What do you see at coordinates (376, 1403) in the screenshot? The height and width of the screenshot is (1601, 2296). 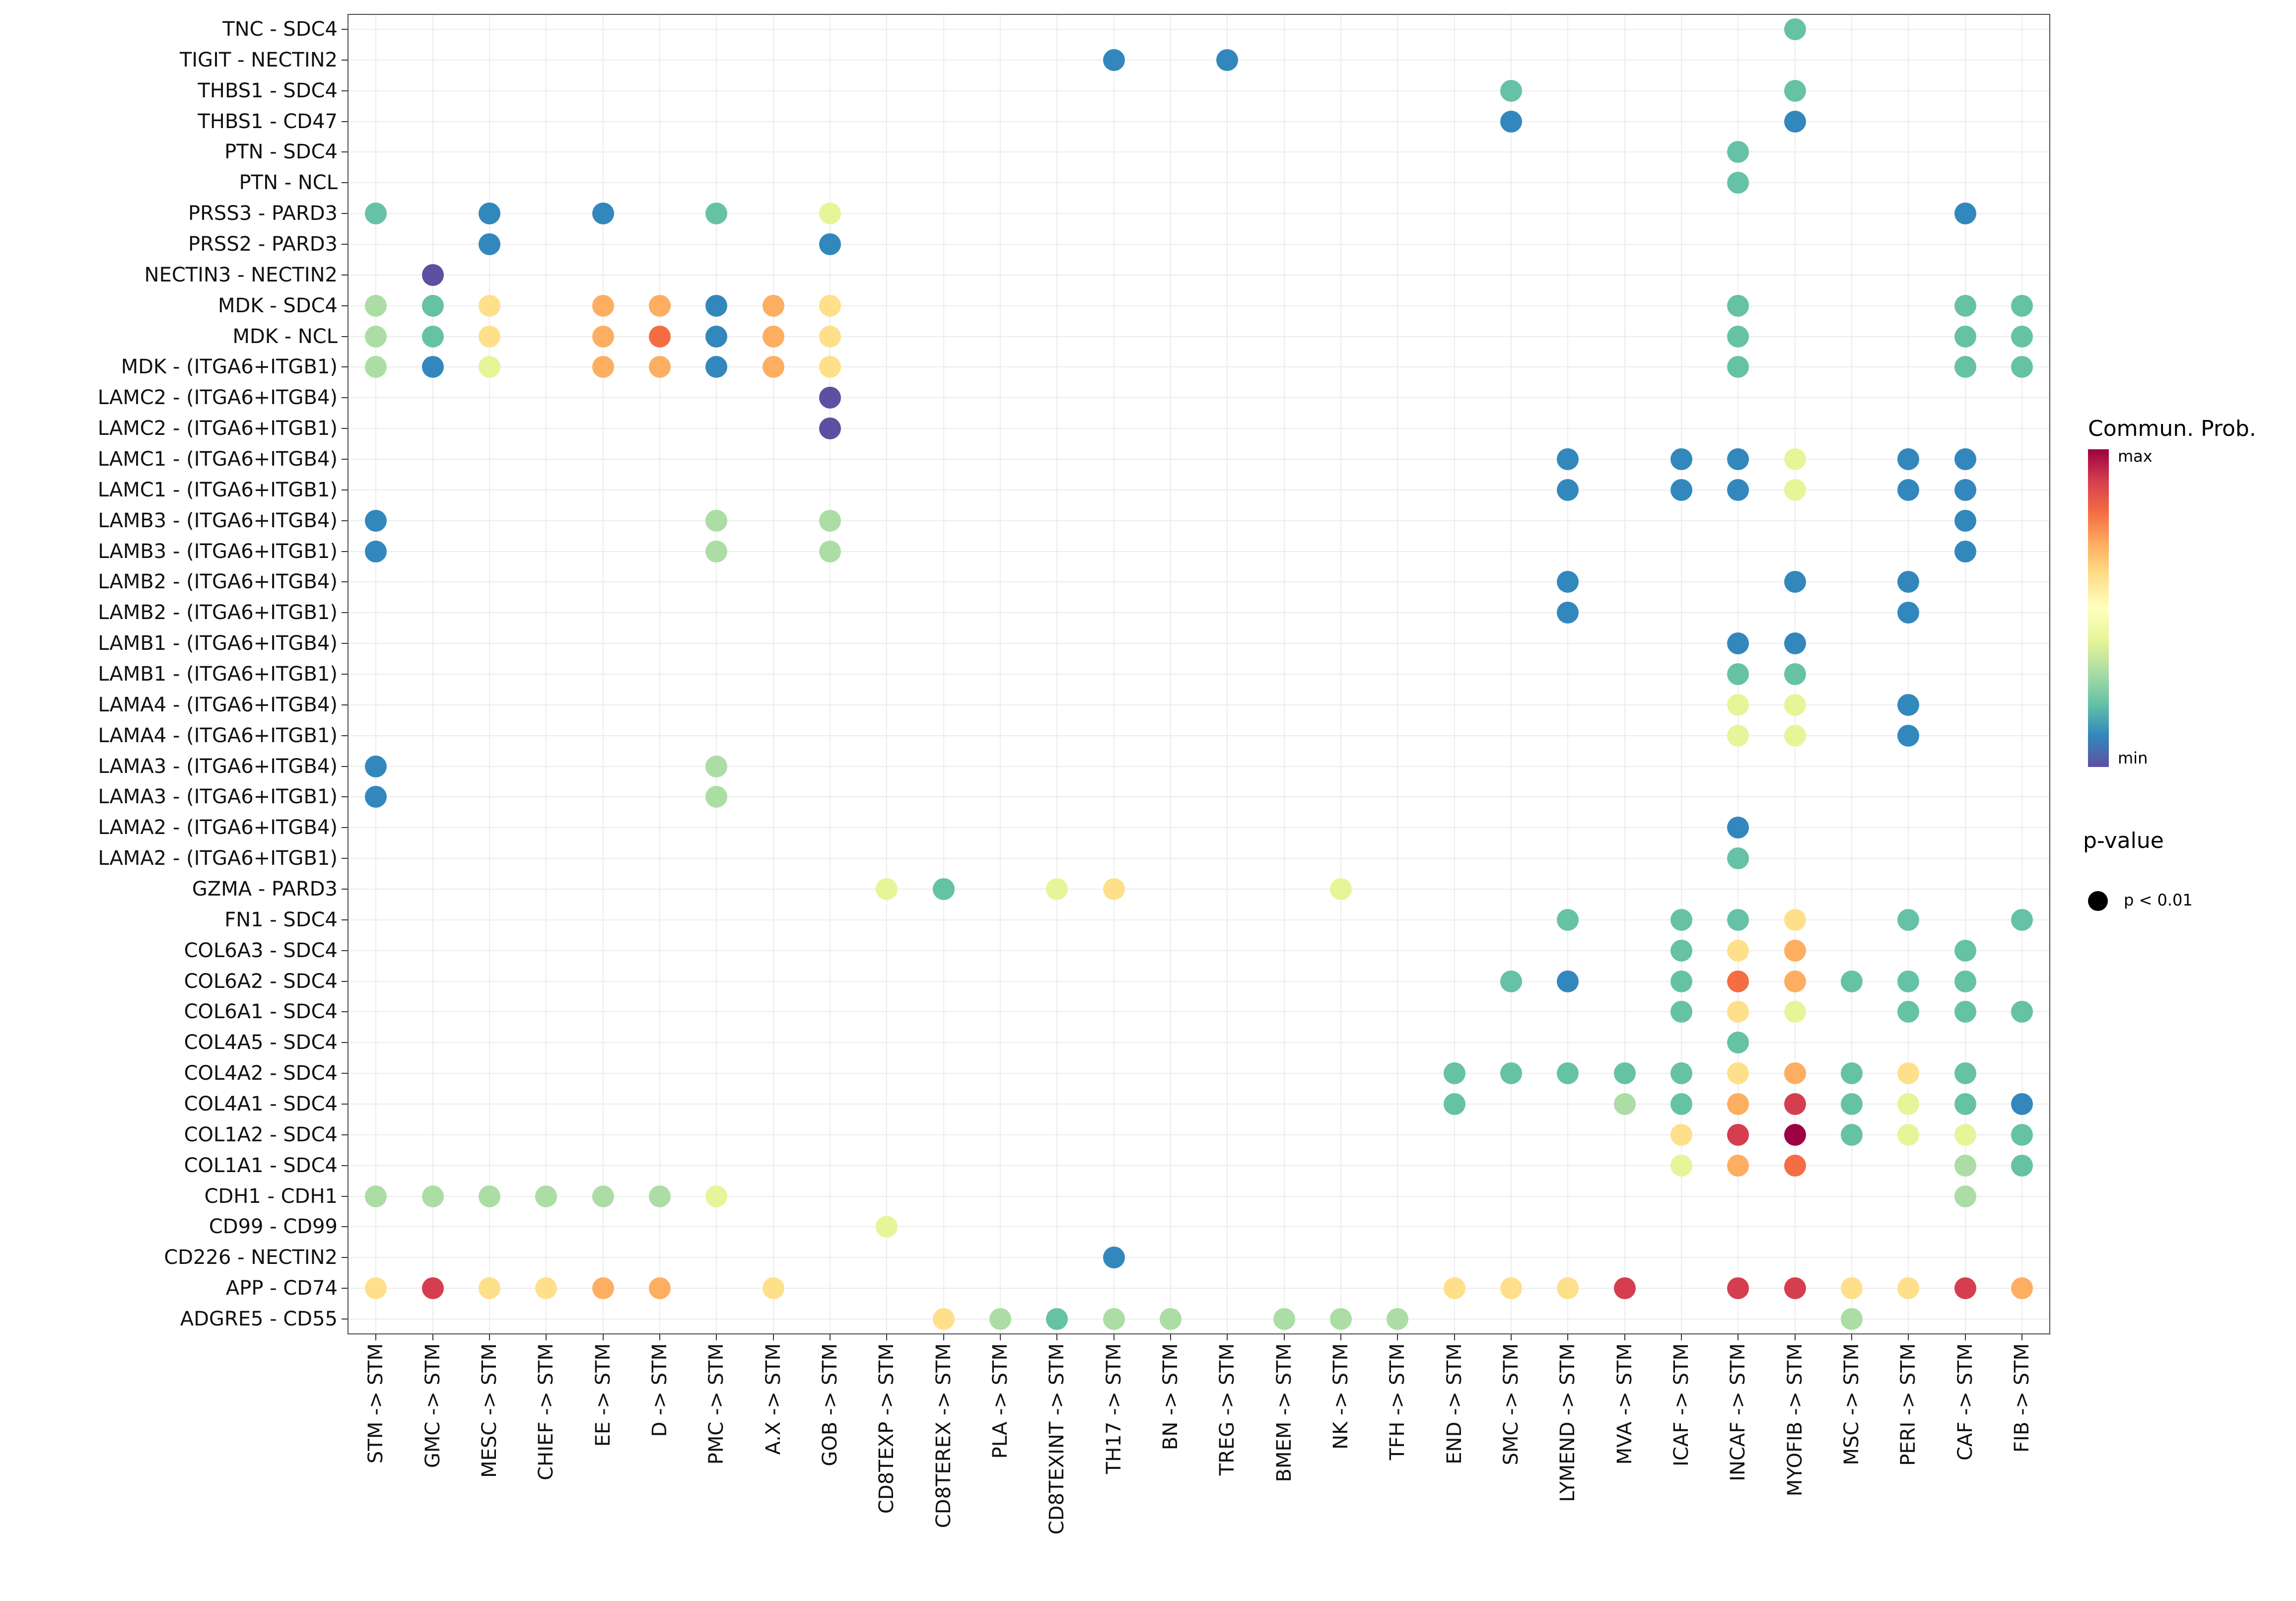 I see `x-axis-label: STM -> STM` at bounding box center [376, 1403].